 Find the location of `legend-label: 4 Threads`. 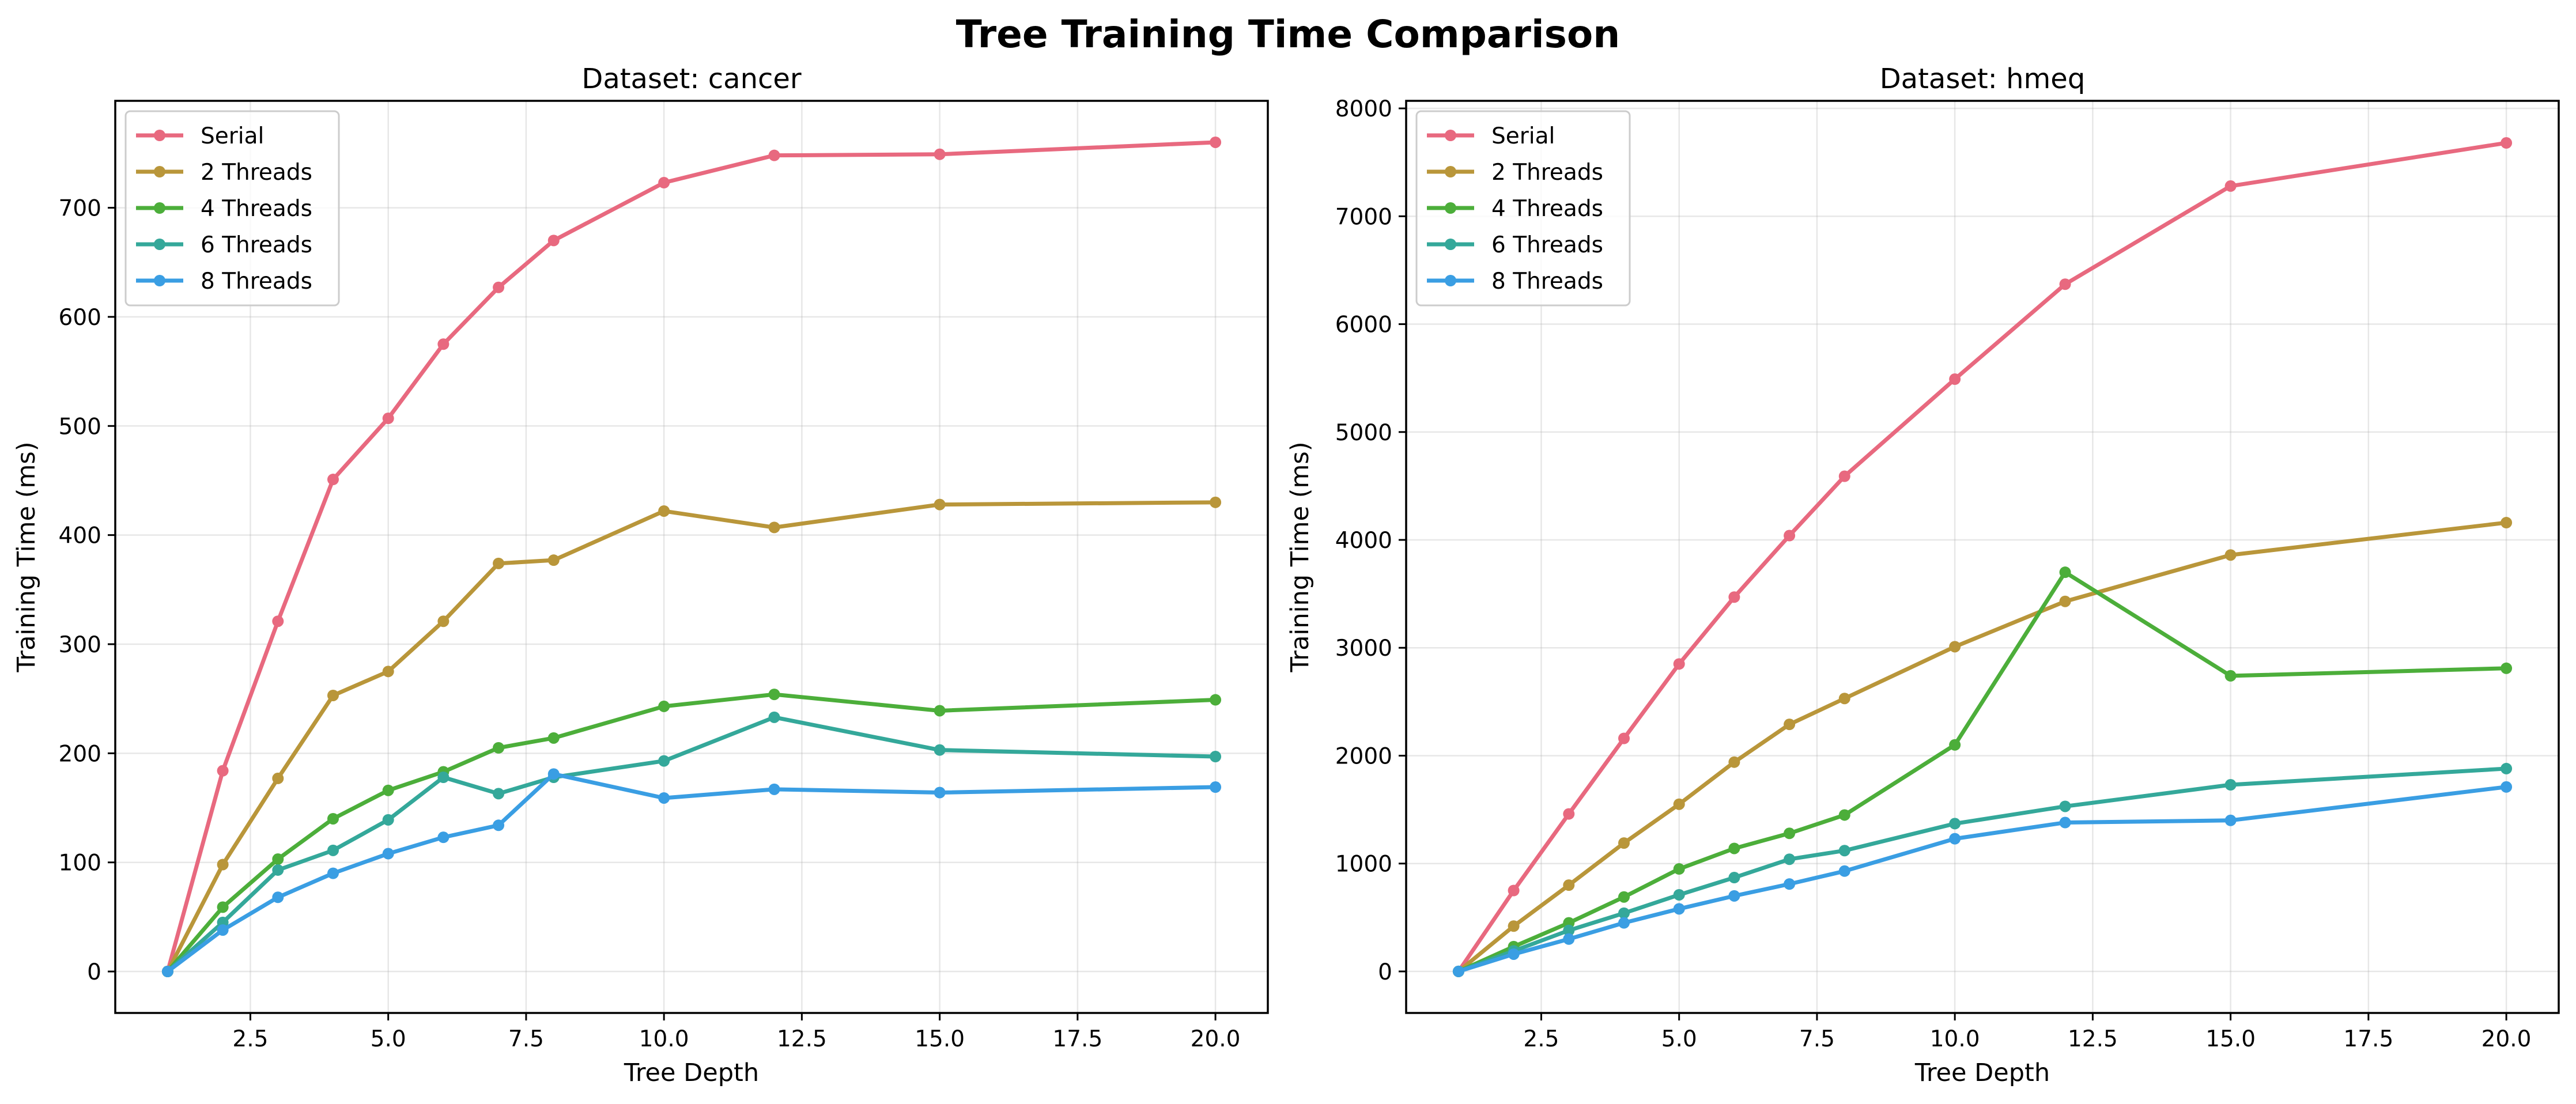

legend-label: 4 Threads is located at coordinates (256, 209).